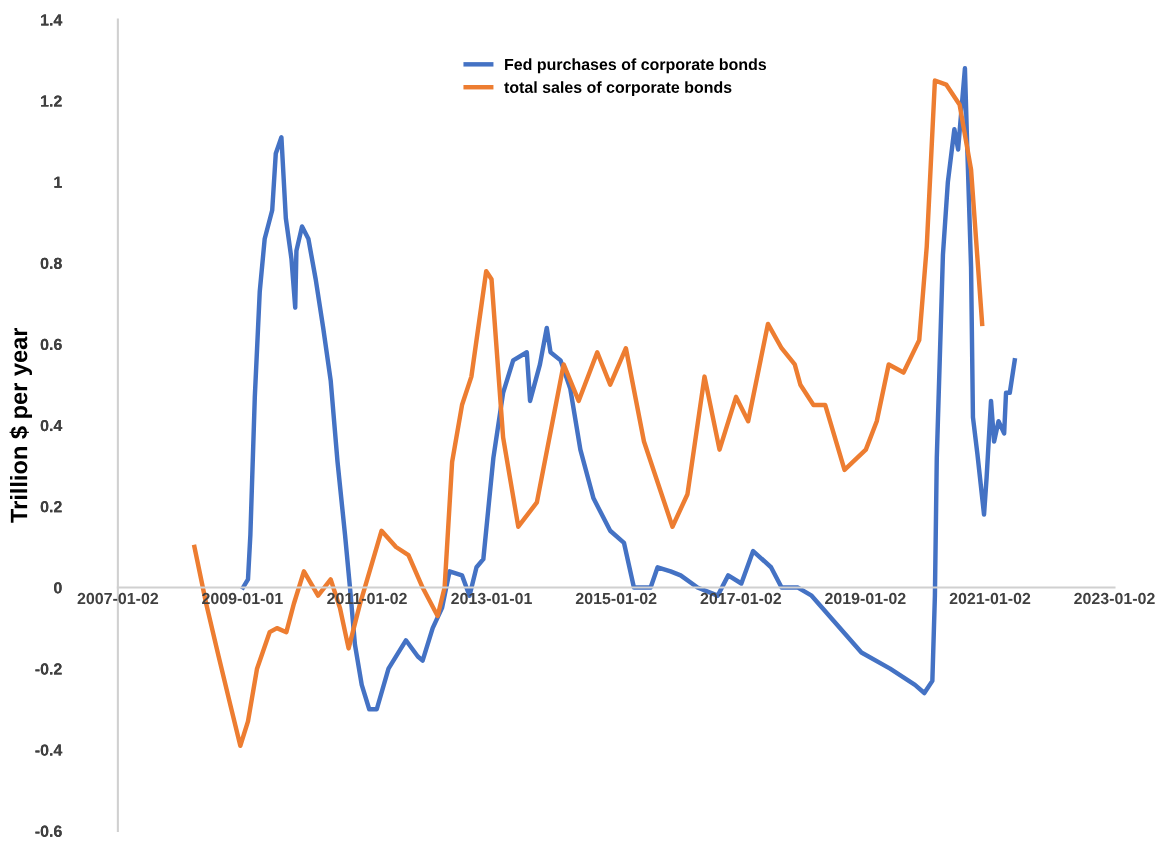 The height and width of the screenshot is (854, 1167). I want to click on legend-label: Fed purchases of corporate bonds, so click(636, 66).